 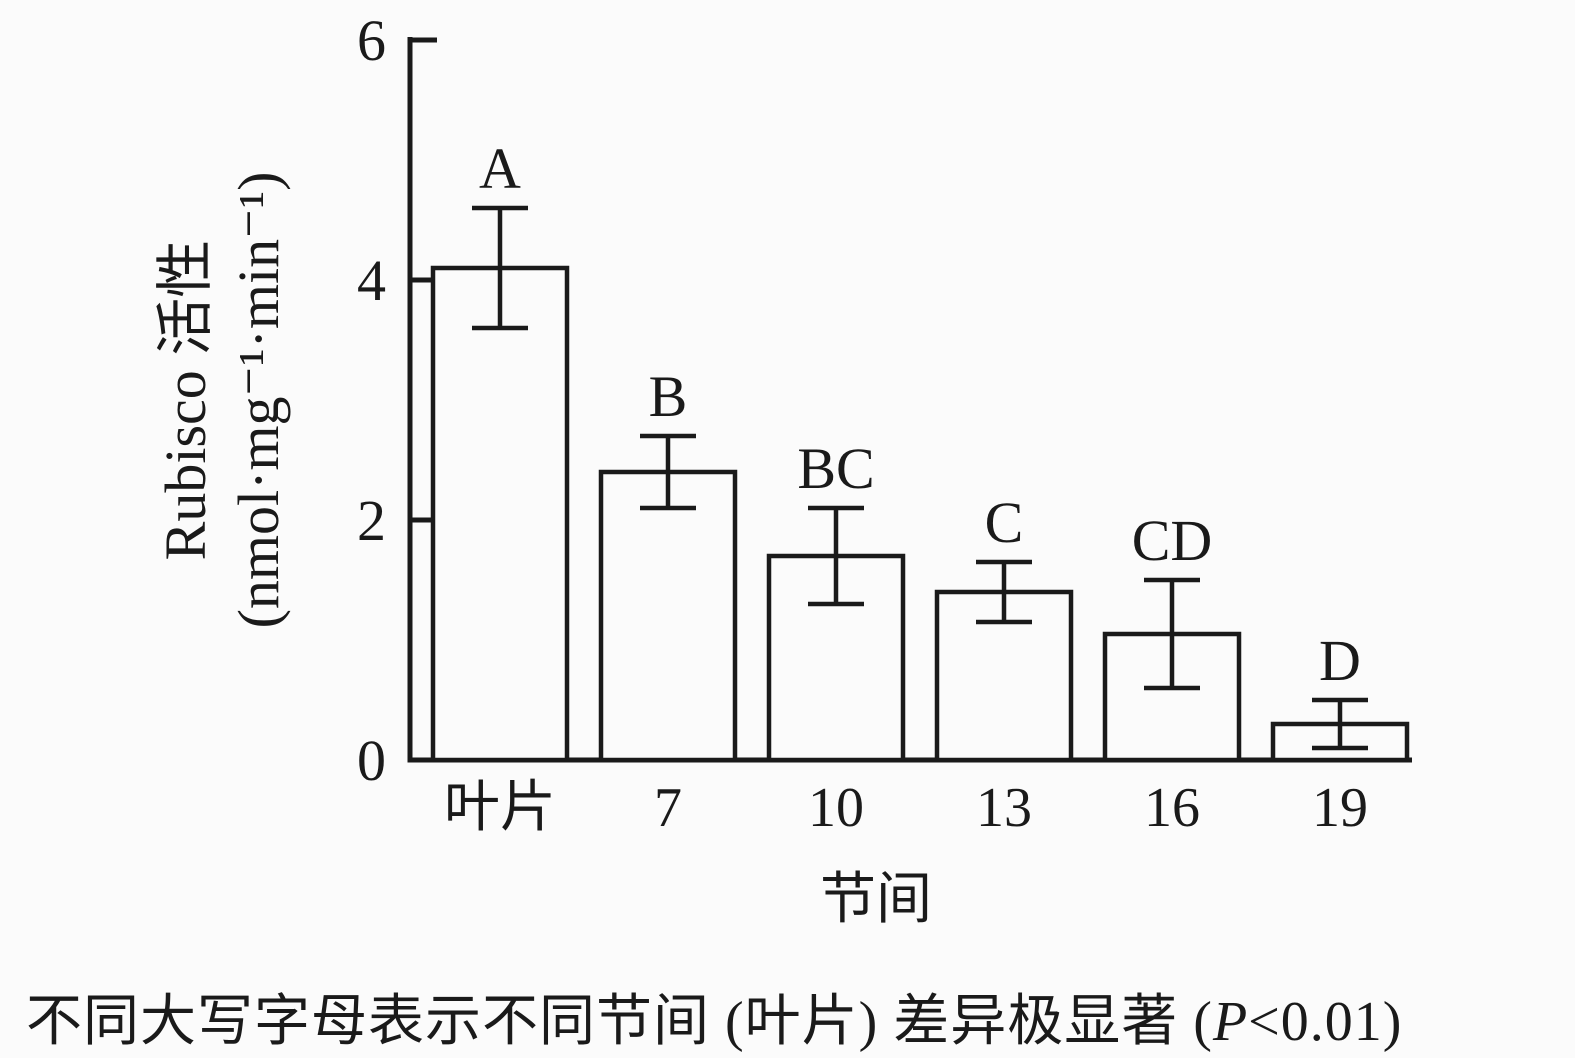 What do you see at coordinates (668, 396) in the screenshot?
I see `sig-letter: B` at bounding box center [668, 396].